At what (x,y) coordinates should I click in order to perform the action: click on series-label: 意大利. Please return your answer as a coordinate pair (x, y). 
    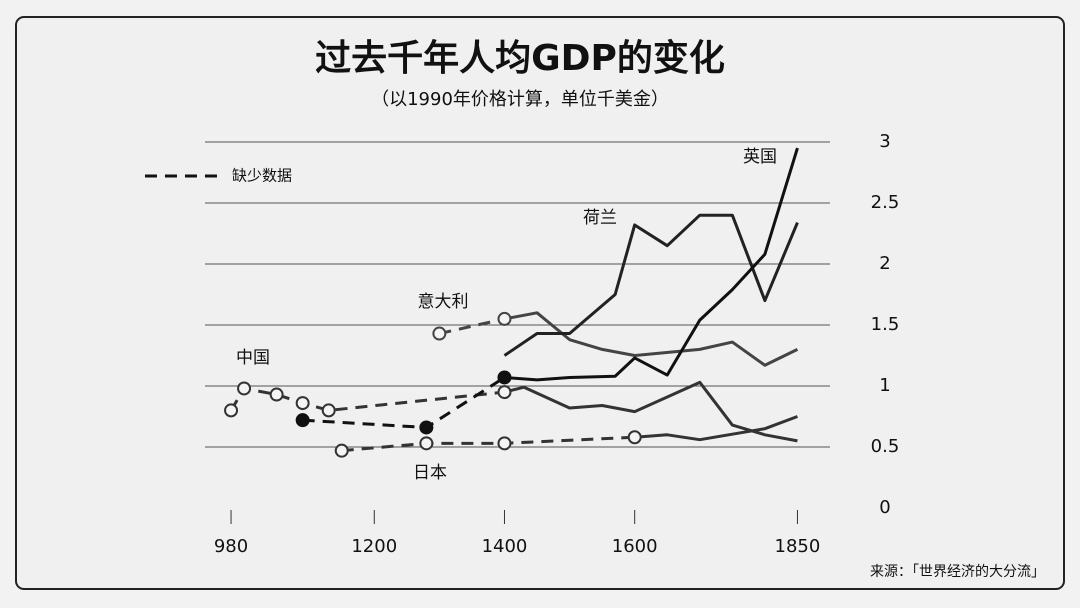
    Looking at the image, I should click on (443, 302).